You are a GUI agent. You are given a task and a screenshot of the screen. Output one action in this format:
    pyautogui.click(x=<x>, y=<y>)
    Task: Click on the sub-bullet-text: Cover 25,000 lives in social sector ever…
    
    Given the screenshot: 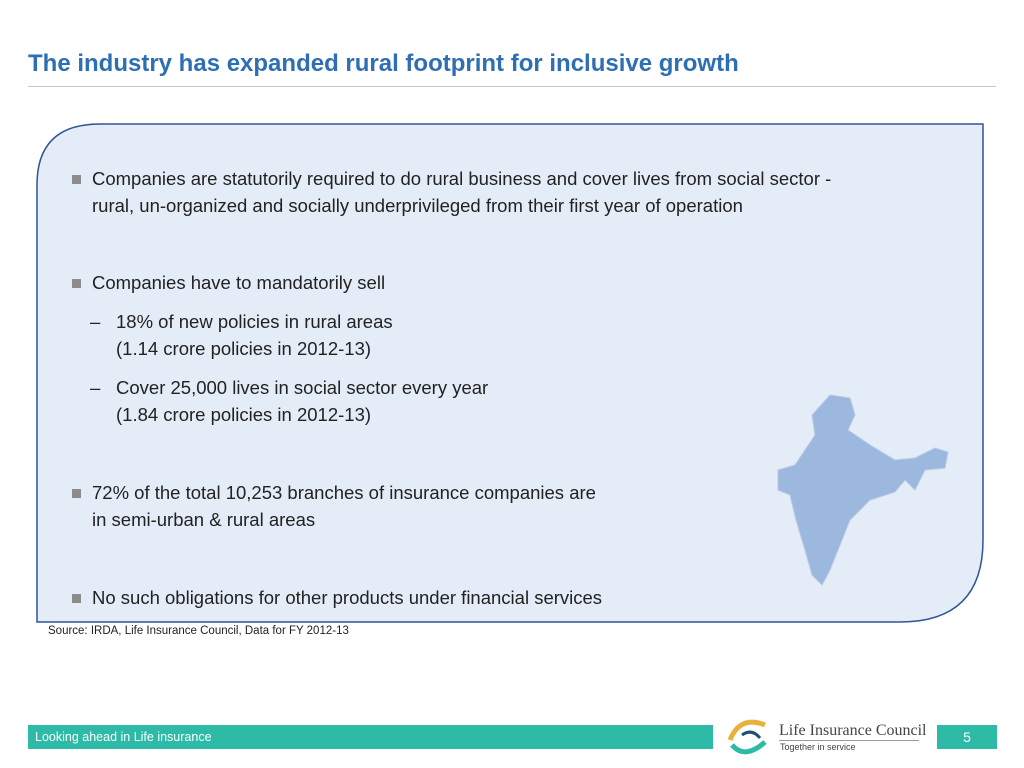 What is the action you would take?
    pyautogui.click(x=302, y=387)
    